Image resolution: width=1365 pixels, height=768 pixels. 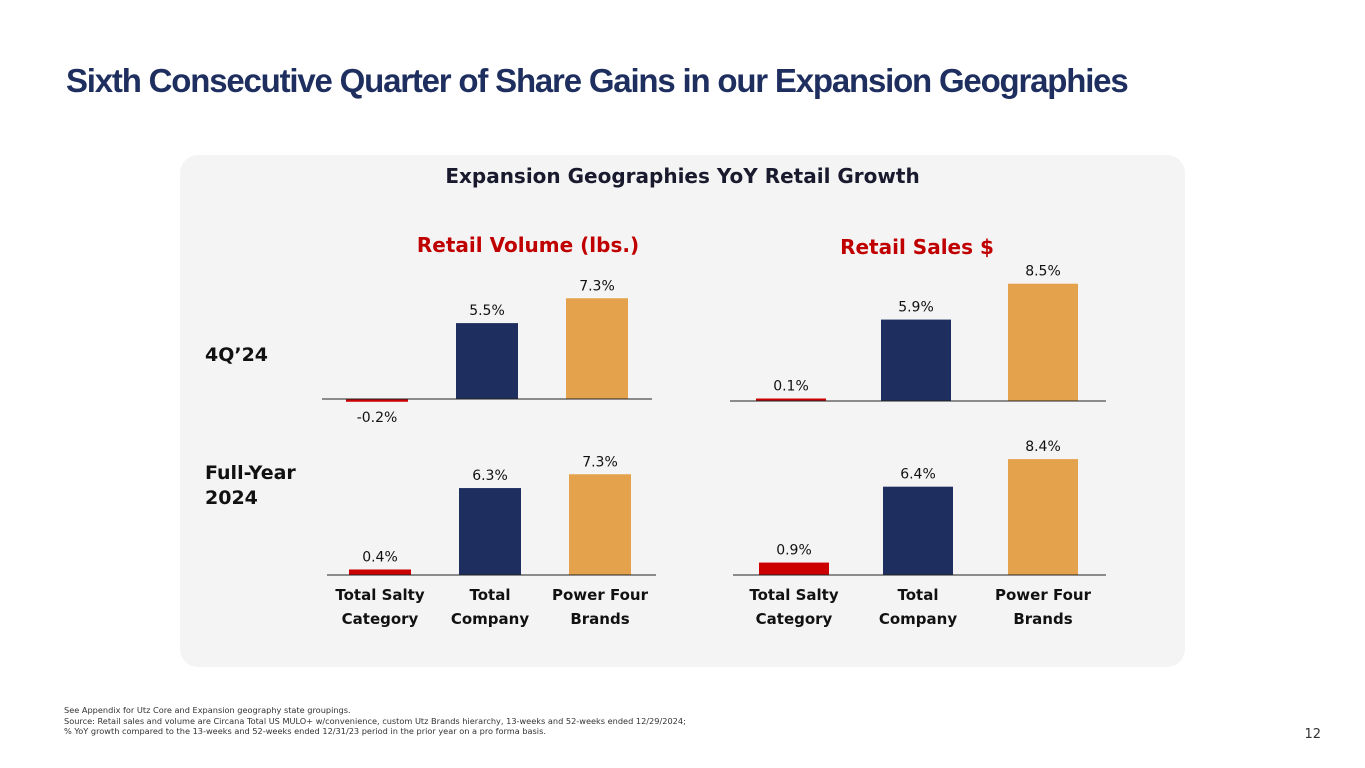 What do you see at coordinates (1043, 447) in the screenshot?
I see `data-label: 8.4%` at bounding box center [1043, 447].